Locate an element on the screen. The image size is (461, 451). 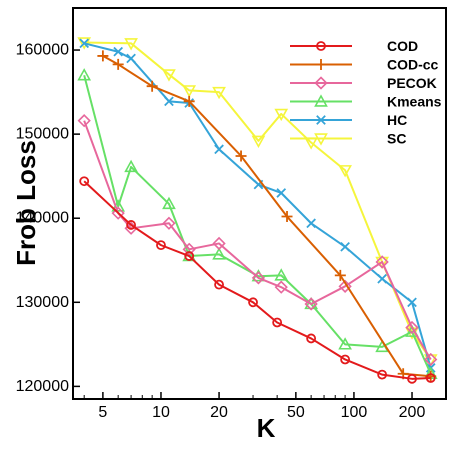
x-tick-label: 100 is located at coordinates (354, 412).